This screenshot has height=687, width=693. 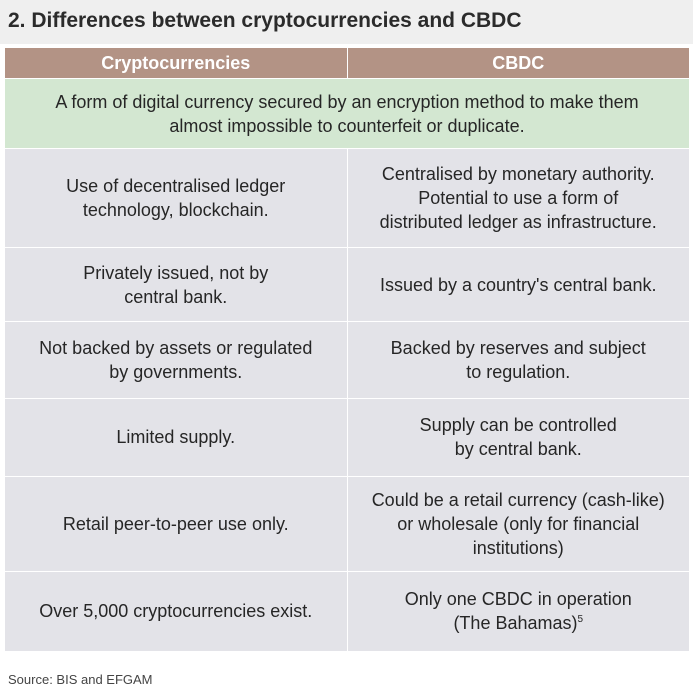 I want to click on source-note: Source: BIS and EFGAM, so click(x=80, y=679).